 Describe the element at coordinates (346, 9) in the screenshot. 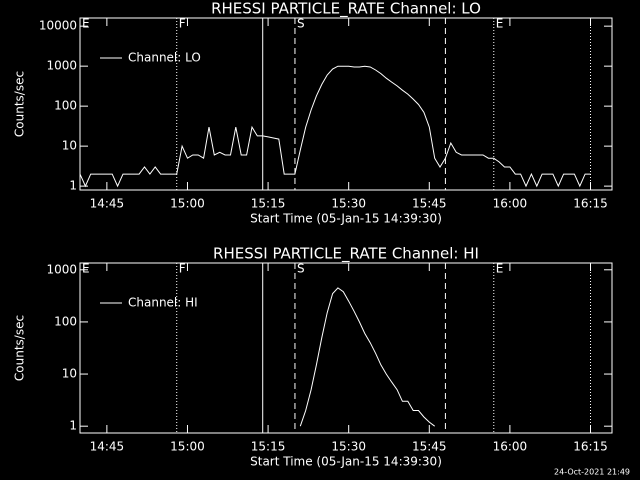

I see `chart-title: RHESSI PARTICLE_RATE Channel: LO` at that location.